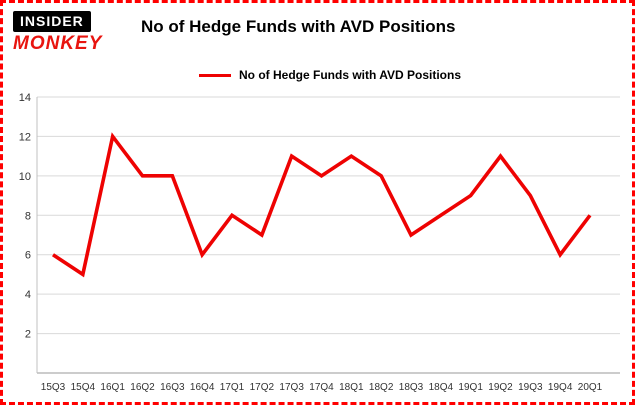  I want to click on legend: No of Hedge Funds with AVD Positions, so click(415, 75).